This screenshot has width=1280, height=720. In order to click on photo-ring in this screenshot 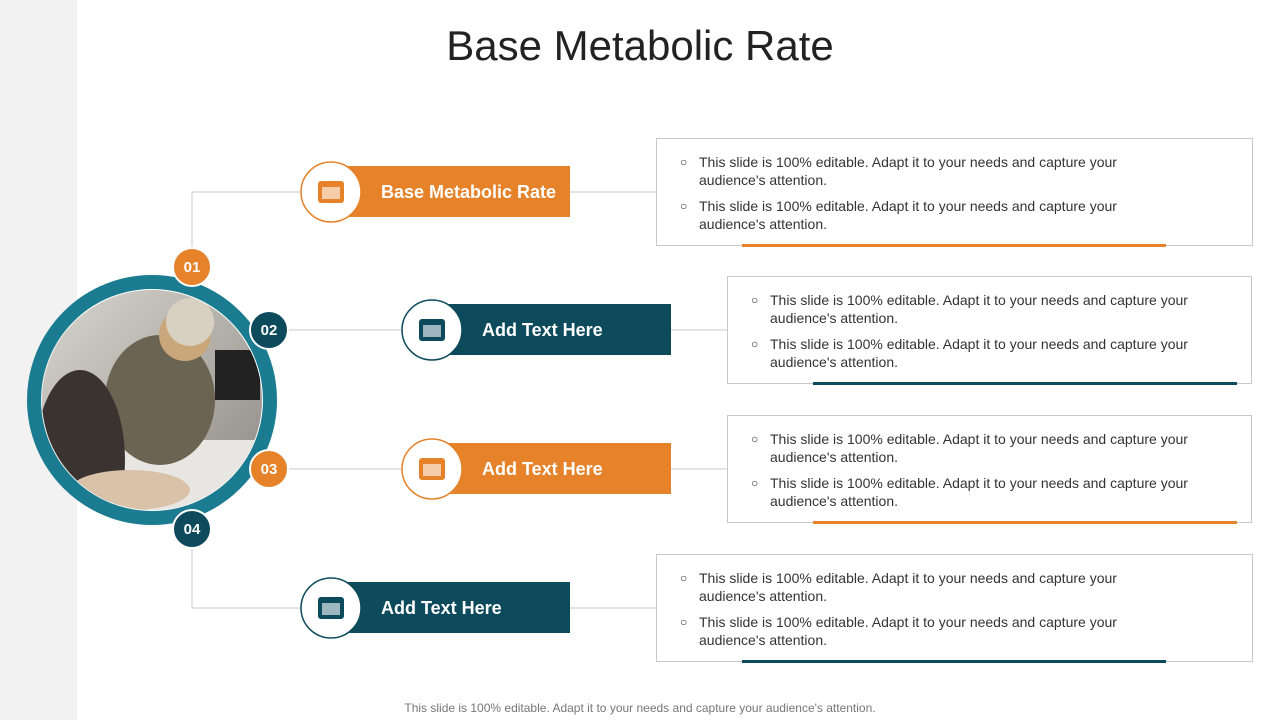, I will do `click(152, 400)`.